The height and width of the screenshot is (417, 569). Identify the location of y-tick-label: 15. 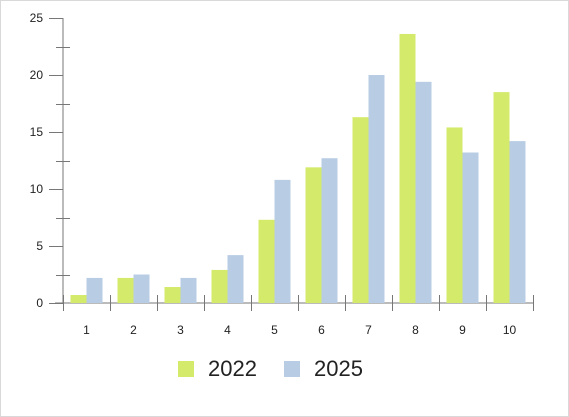
(37, 132).